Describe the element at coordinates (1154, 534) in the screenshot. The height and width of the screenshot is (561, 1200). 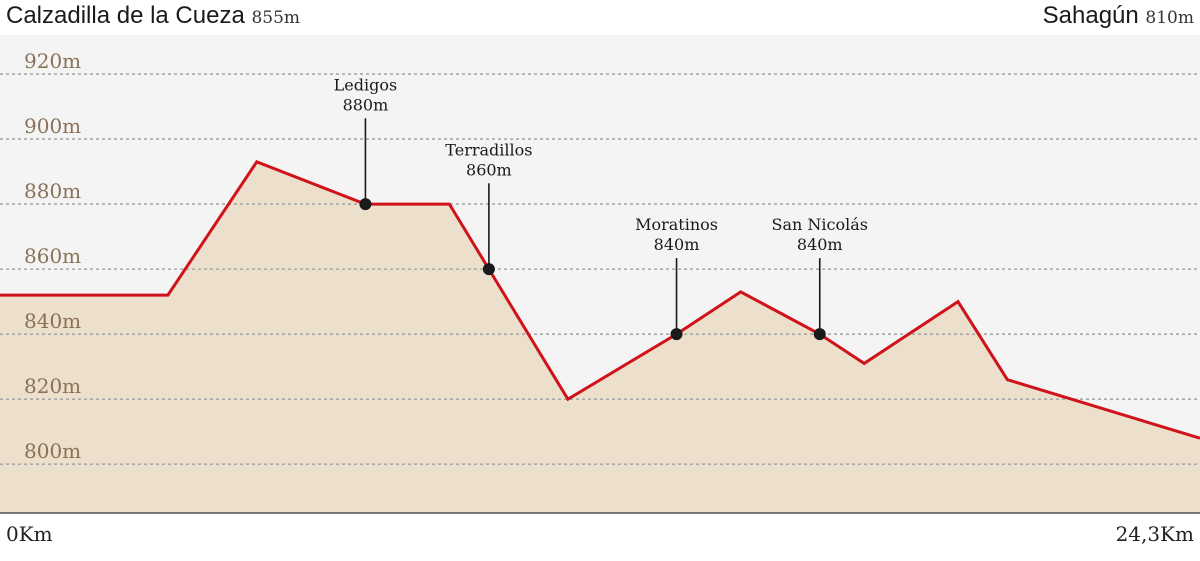
I see `end-distance-label: 24,3Km` at that location.